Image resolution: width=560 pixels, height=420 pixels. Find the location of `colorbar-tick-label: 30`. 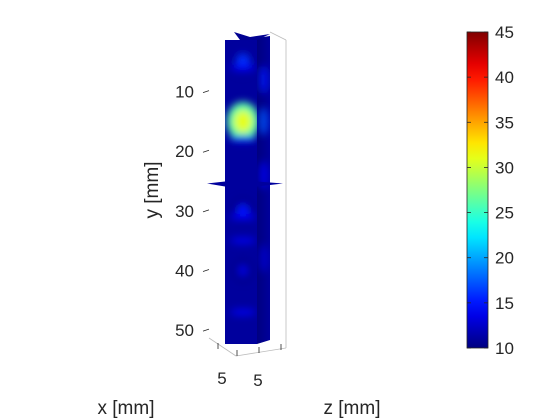

colorbar-tick-label: 30 is located at coordinates (504, 167).